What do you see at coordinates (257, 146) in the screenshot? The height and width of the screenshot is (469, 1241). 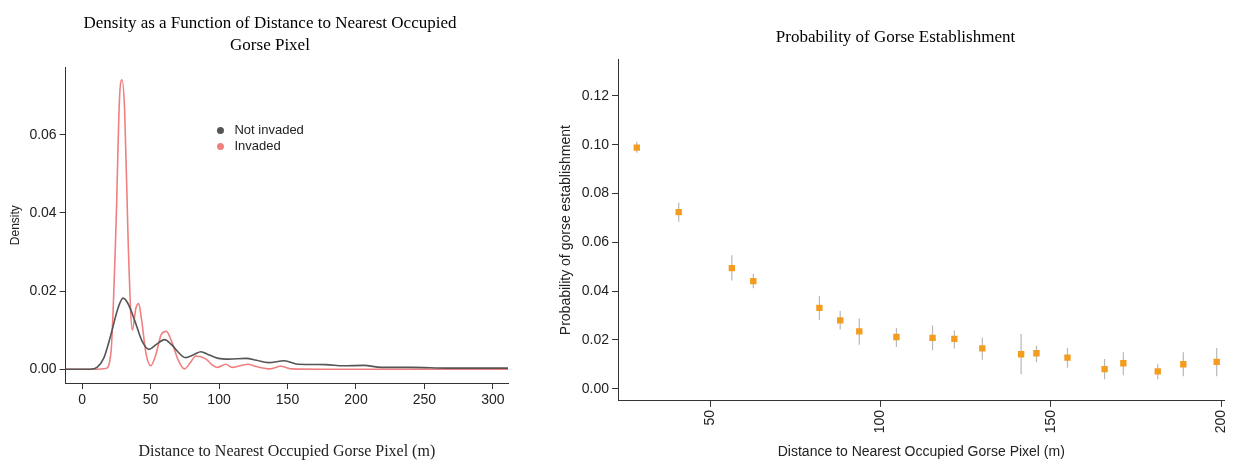 I see `legend-label: Invaded` at bounding box center [257, 146].